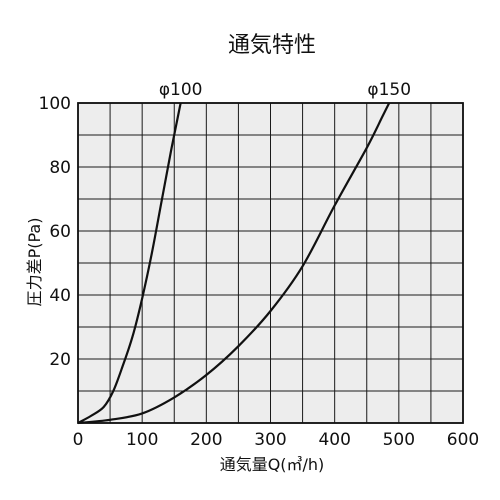  I want to click on series-label-0: φ100, so click(181, 90).